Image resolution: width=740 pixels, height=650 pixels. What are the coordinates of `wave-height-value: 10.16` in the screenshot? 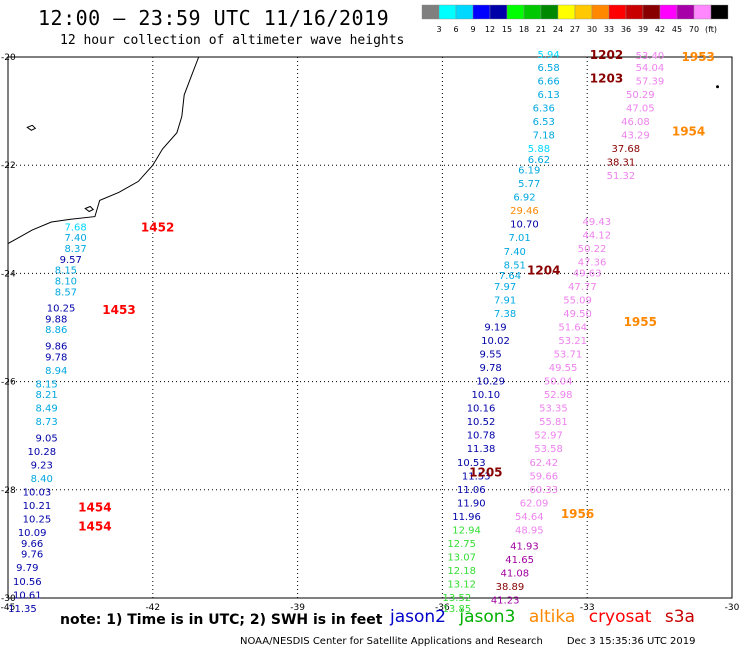 It's located at (481, 409).